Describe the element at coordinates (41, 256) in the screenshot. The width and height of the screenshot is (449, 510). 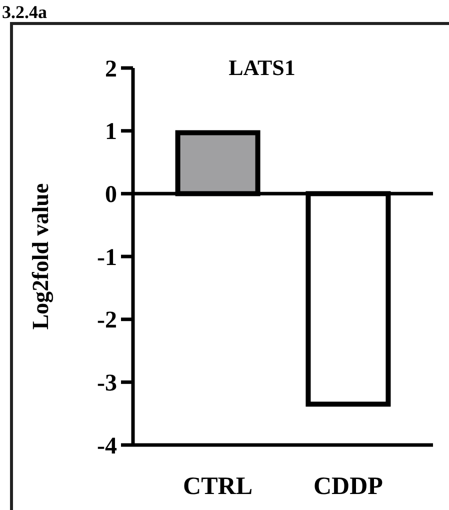
I see `y-axis-title: Log2fold value` at that location.